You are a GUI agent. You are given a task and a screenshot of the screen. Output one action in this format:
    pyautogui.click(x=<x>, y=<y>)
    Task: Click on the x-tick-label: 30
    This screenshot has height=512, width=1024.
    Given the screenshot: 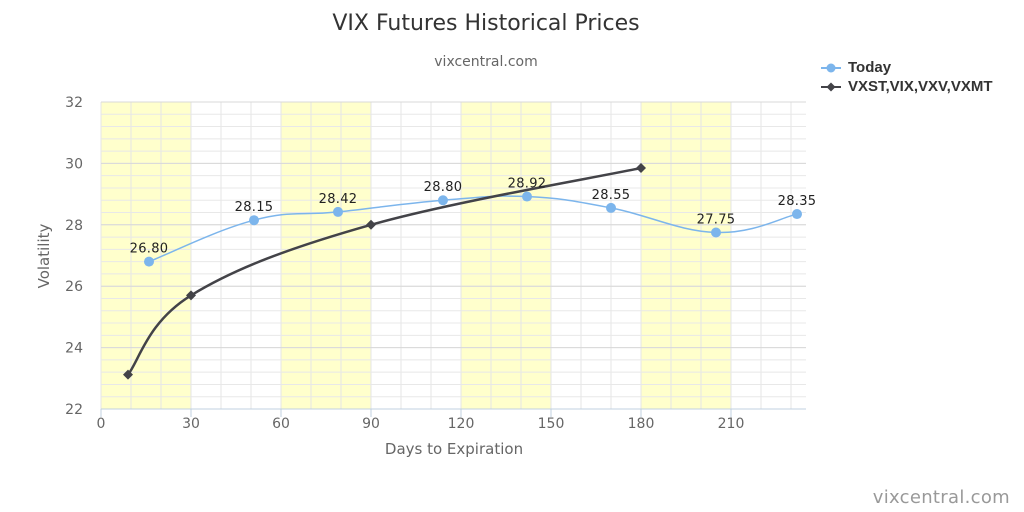 What is the action you would take?
    pyautogui.click(x=191, y=424)
    